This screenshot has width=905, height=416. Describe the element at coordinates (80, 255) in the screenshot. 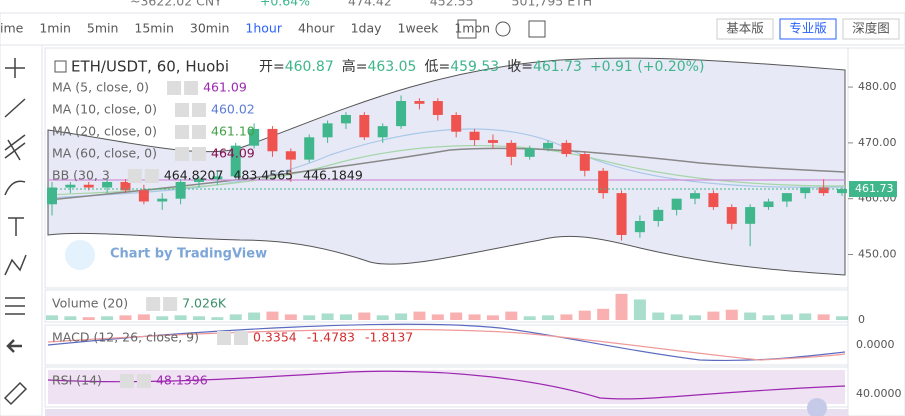

I see `tradingview-logo` at that location.